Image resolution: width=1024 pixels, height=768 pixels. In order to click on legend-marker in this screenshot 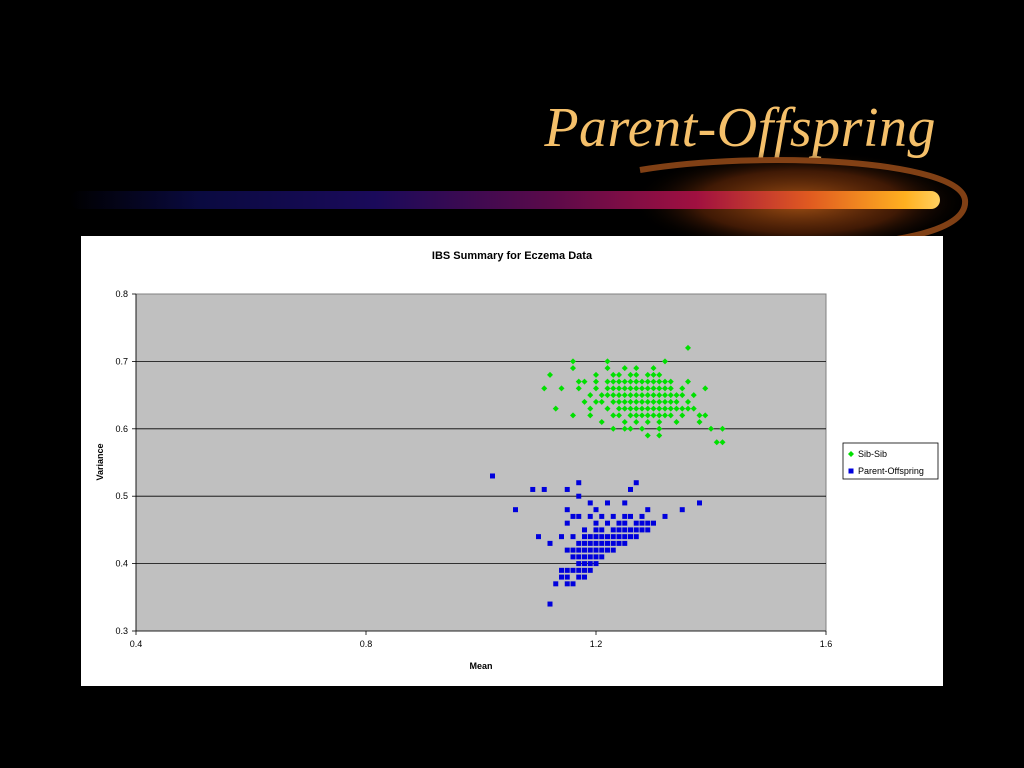, I will do `click(851, 471)`.